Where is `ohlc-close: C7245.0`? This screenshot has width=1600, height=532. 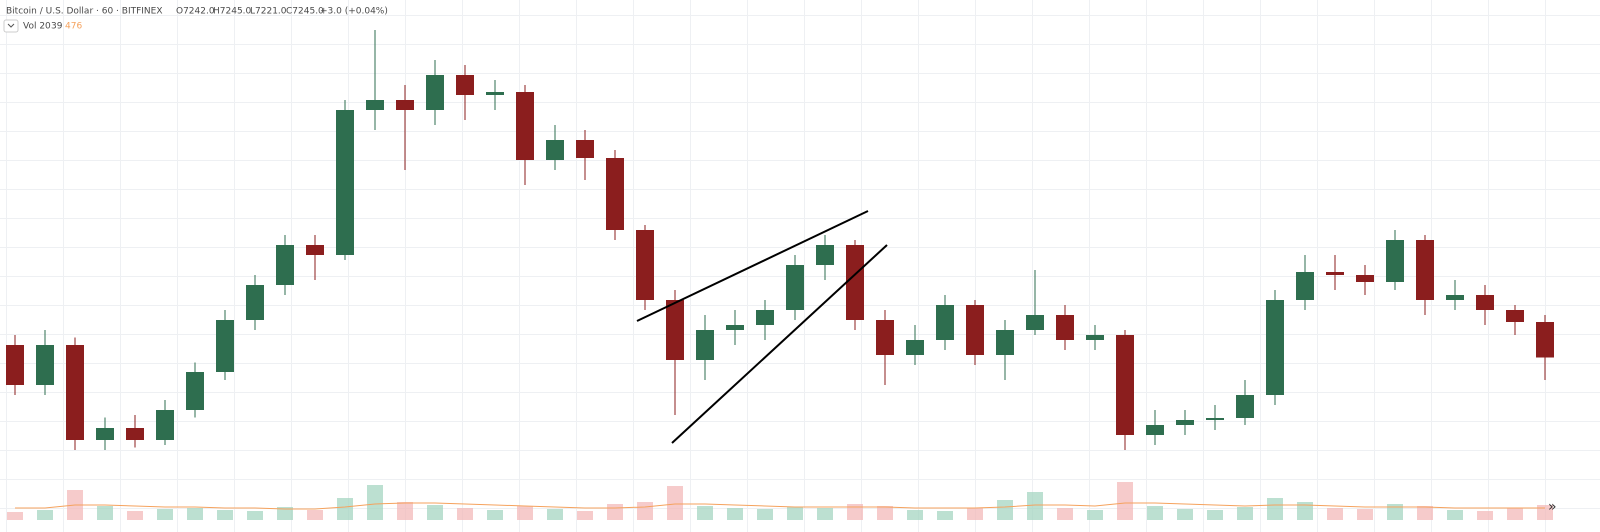 ohlc-close: C7245.0 is located at coordinates (305, 12).